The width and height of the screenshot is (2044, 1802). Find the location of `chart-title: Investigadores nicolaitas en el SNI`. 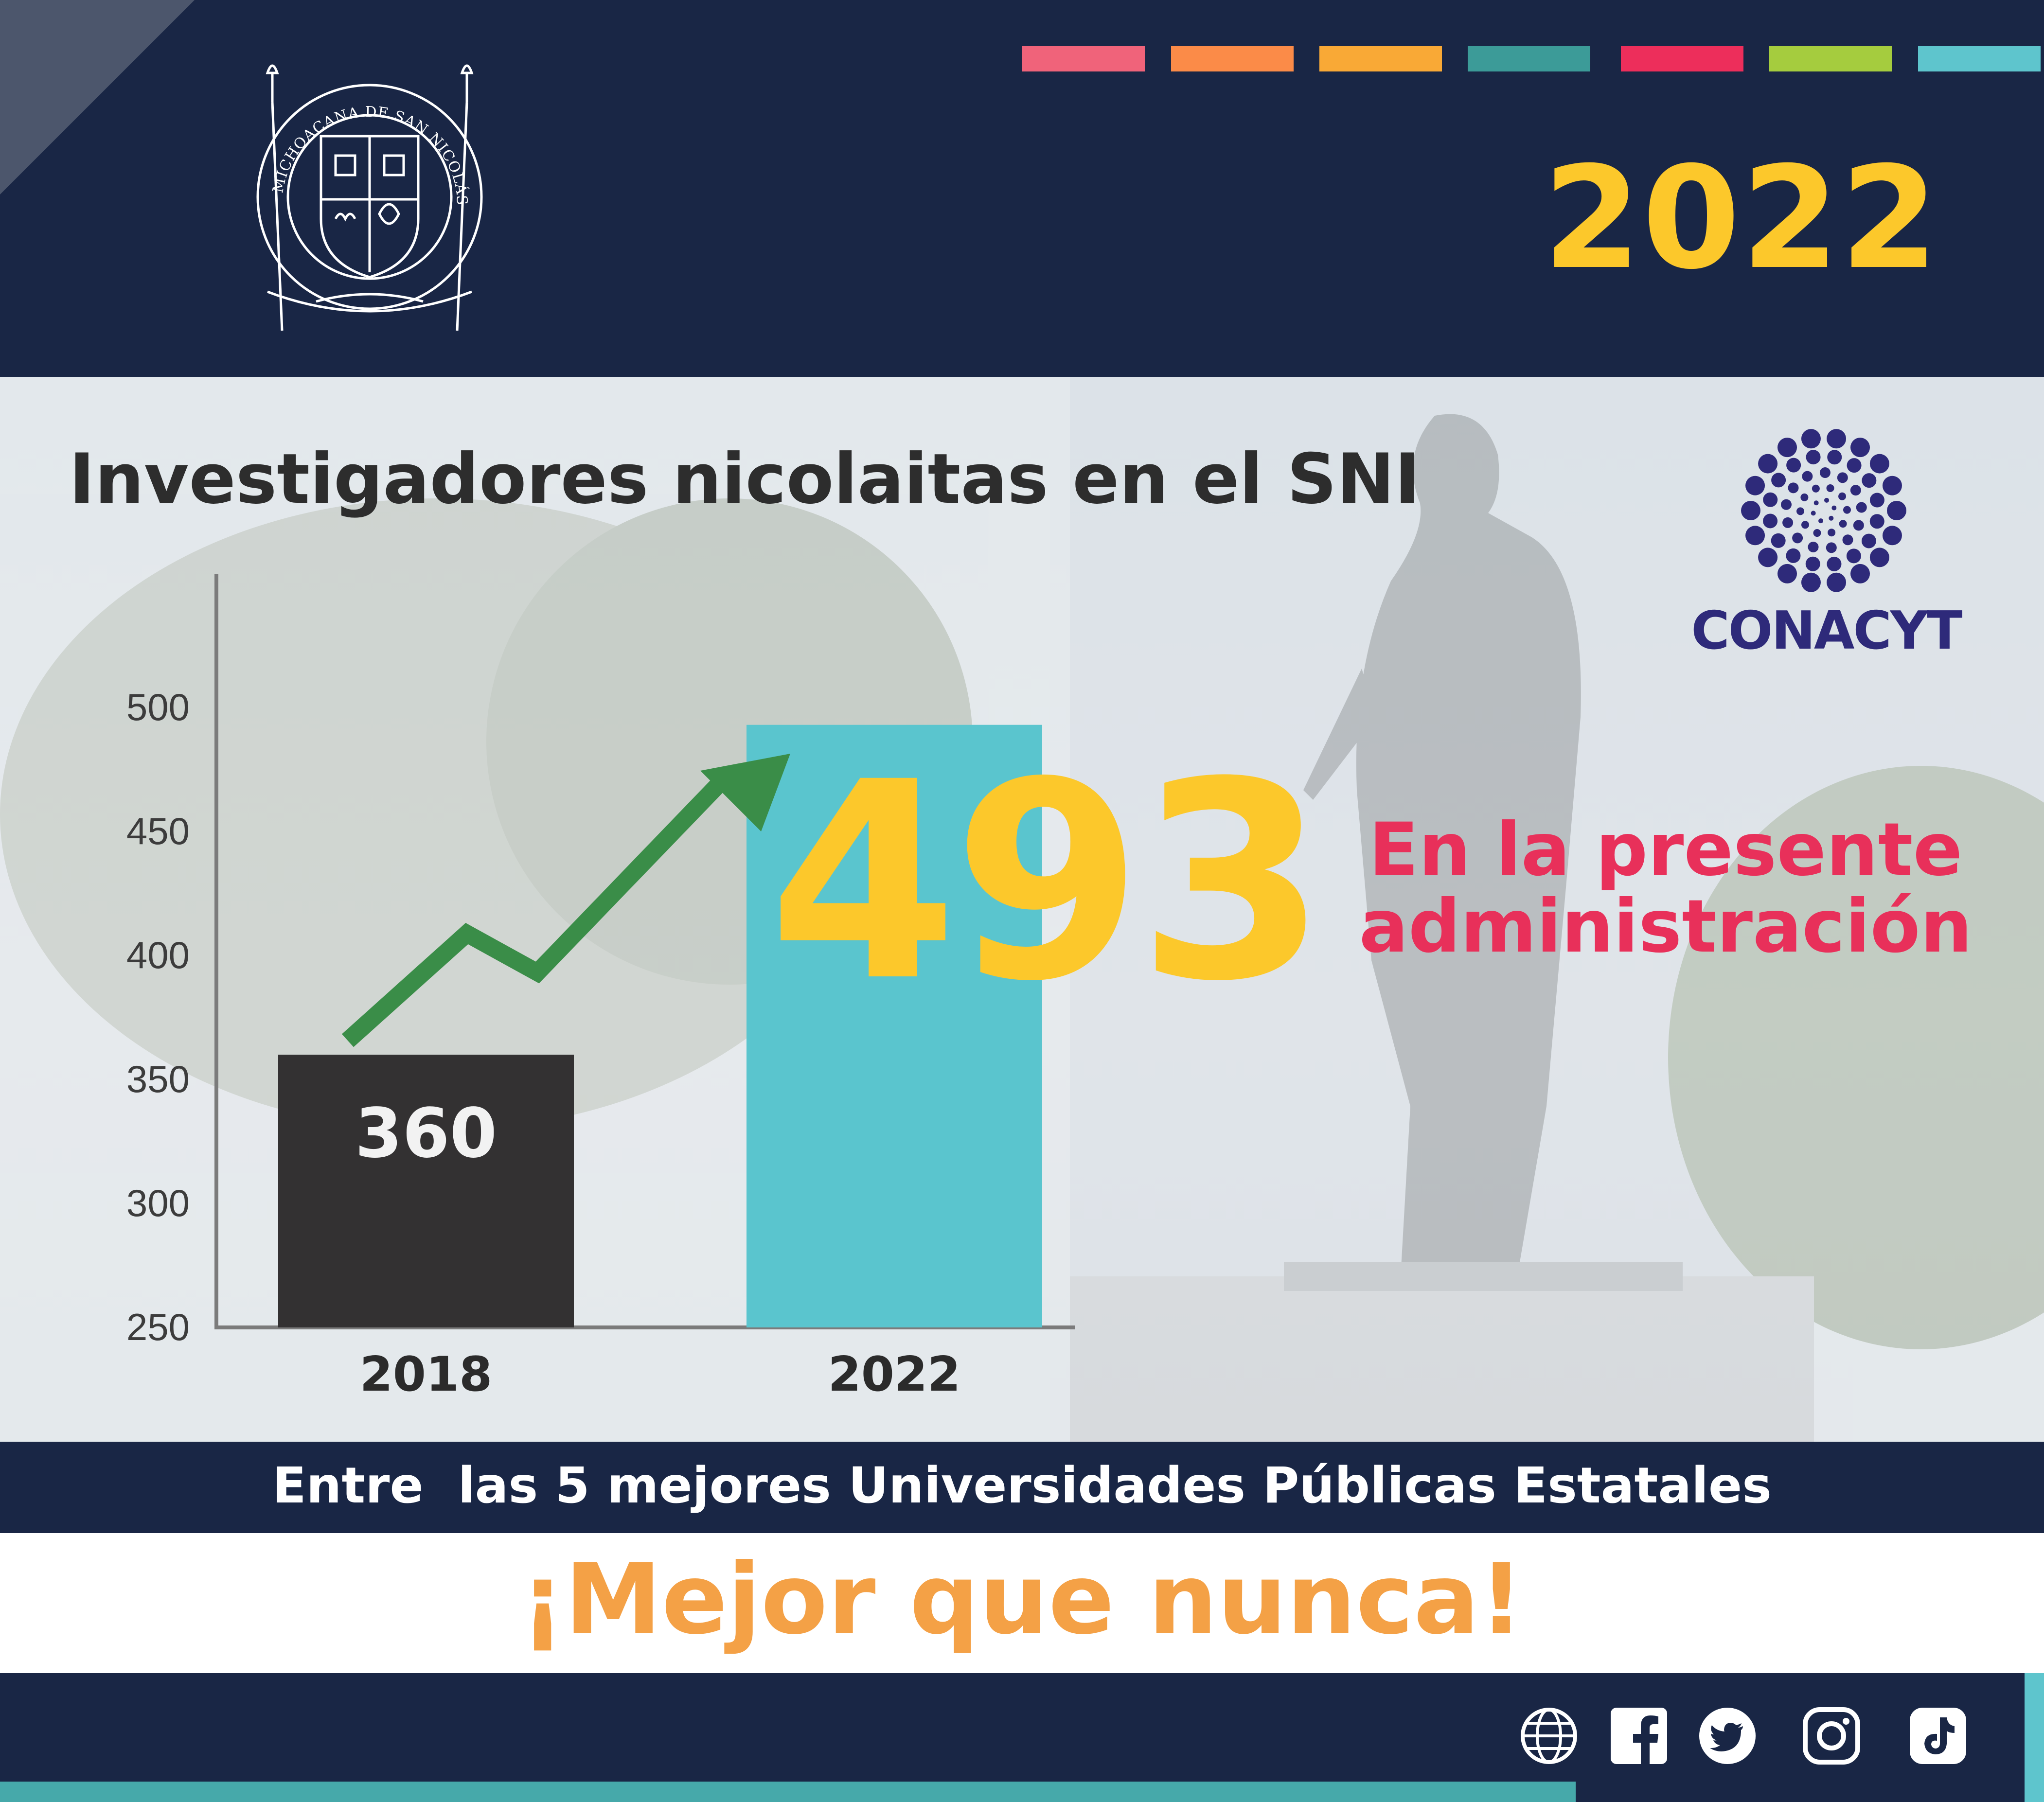

chart-title: Investigadores nicolaitas en el SNI is located at coordinates (745, 479).